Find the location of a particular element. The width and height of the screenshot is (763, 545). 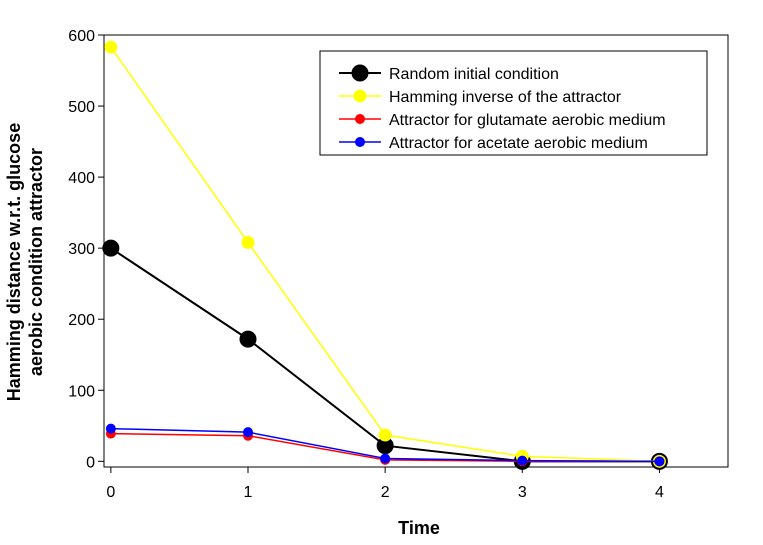

legend-label: Hamming inverse of the attractor is located at coordinates (505, 97).